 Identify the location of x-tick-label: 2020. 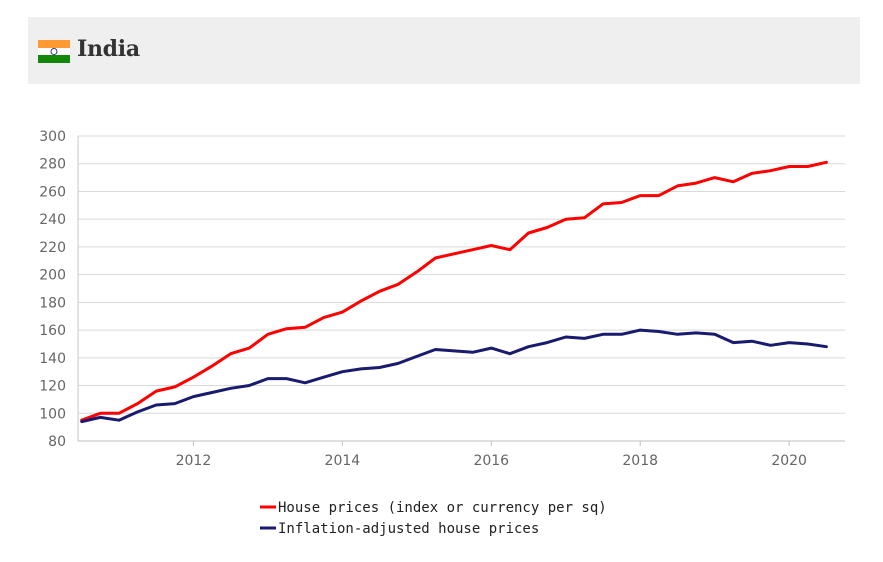
(789, 461).